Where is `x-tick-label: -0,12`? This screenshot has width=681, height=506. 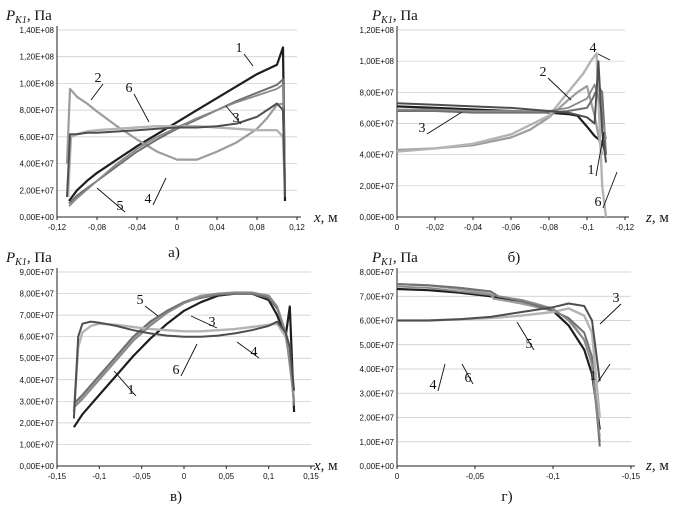 x-tick-label: -0,12 is located at coordinates (57, 227).